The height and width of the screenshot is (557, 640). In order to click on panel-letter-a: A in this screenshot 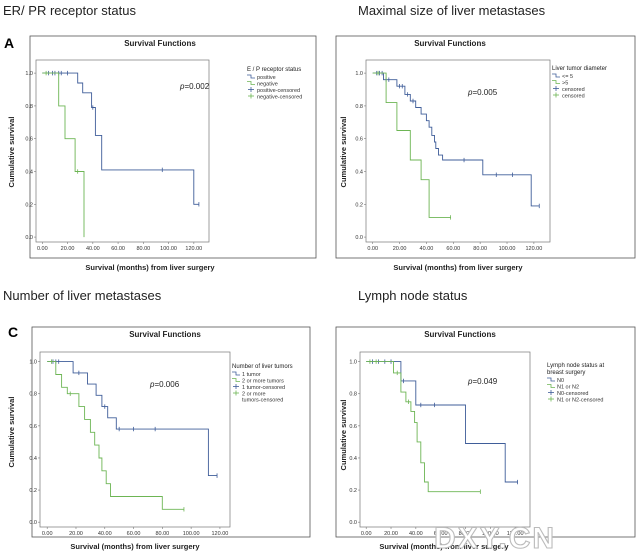, I will do `click(9, 43)`.